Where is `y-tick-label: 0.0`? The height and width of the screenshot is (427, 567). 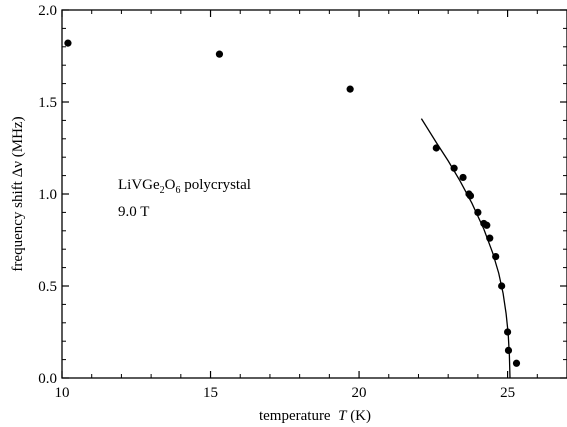
y-tick-label: 0.0 is located at coordinates (47, 379).